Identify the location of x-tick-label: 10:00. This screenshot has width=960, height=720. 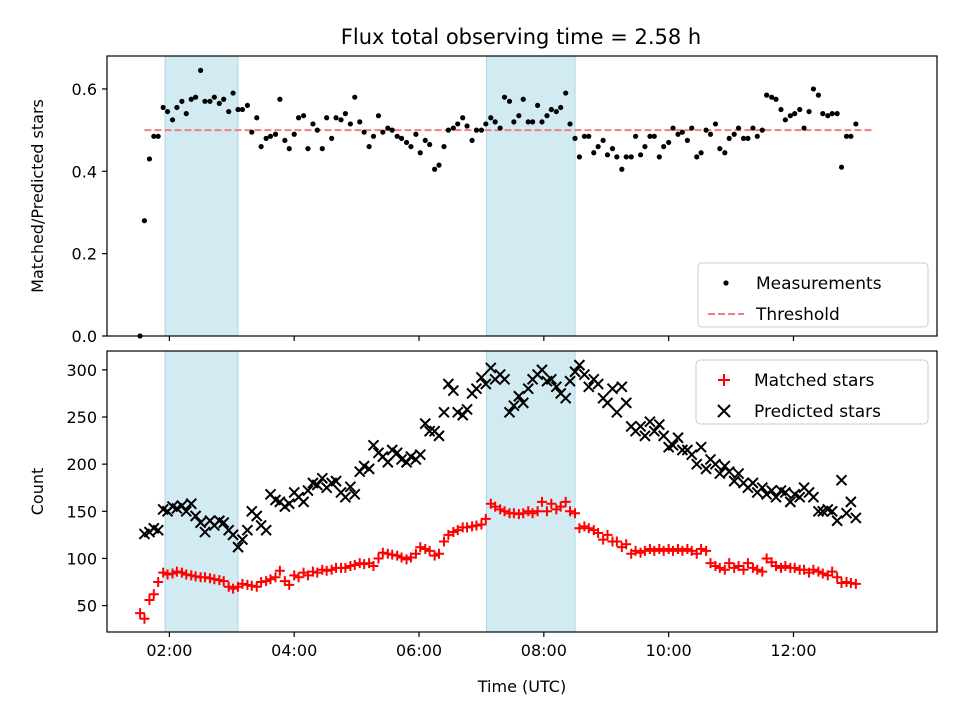
(669, 650).